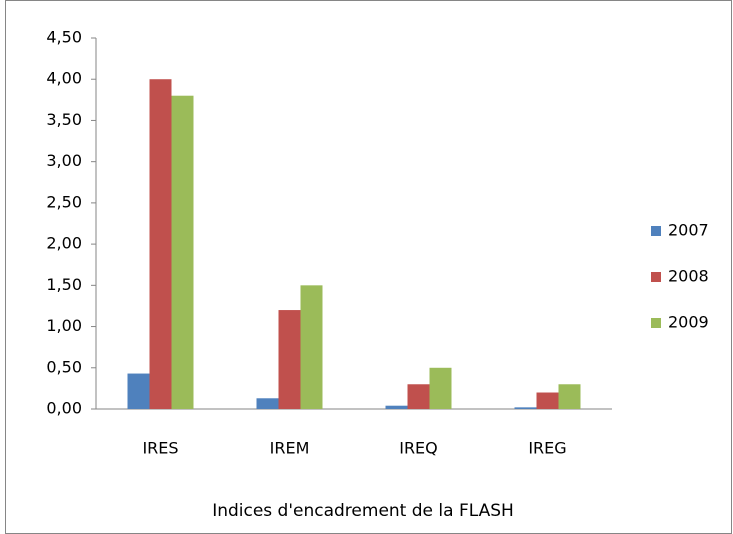 This screenshot has height=534, width=733. Describe the element at coordinates (160, 448) in the screenshot. I see `x-tick-label: IRES` at that location.